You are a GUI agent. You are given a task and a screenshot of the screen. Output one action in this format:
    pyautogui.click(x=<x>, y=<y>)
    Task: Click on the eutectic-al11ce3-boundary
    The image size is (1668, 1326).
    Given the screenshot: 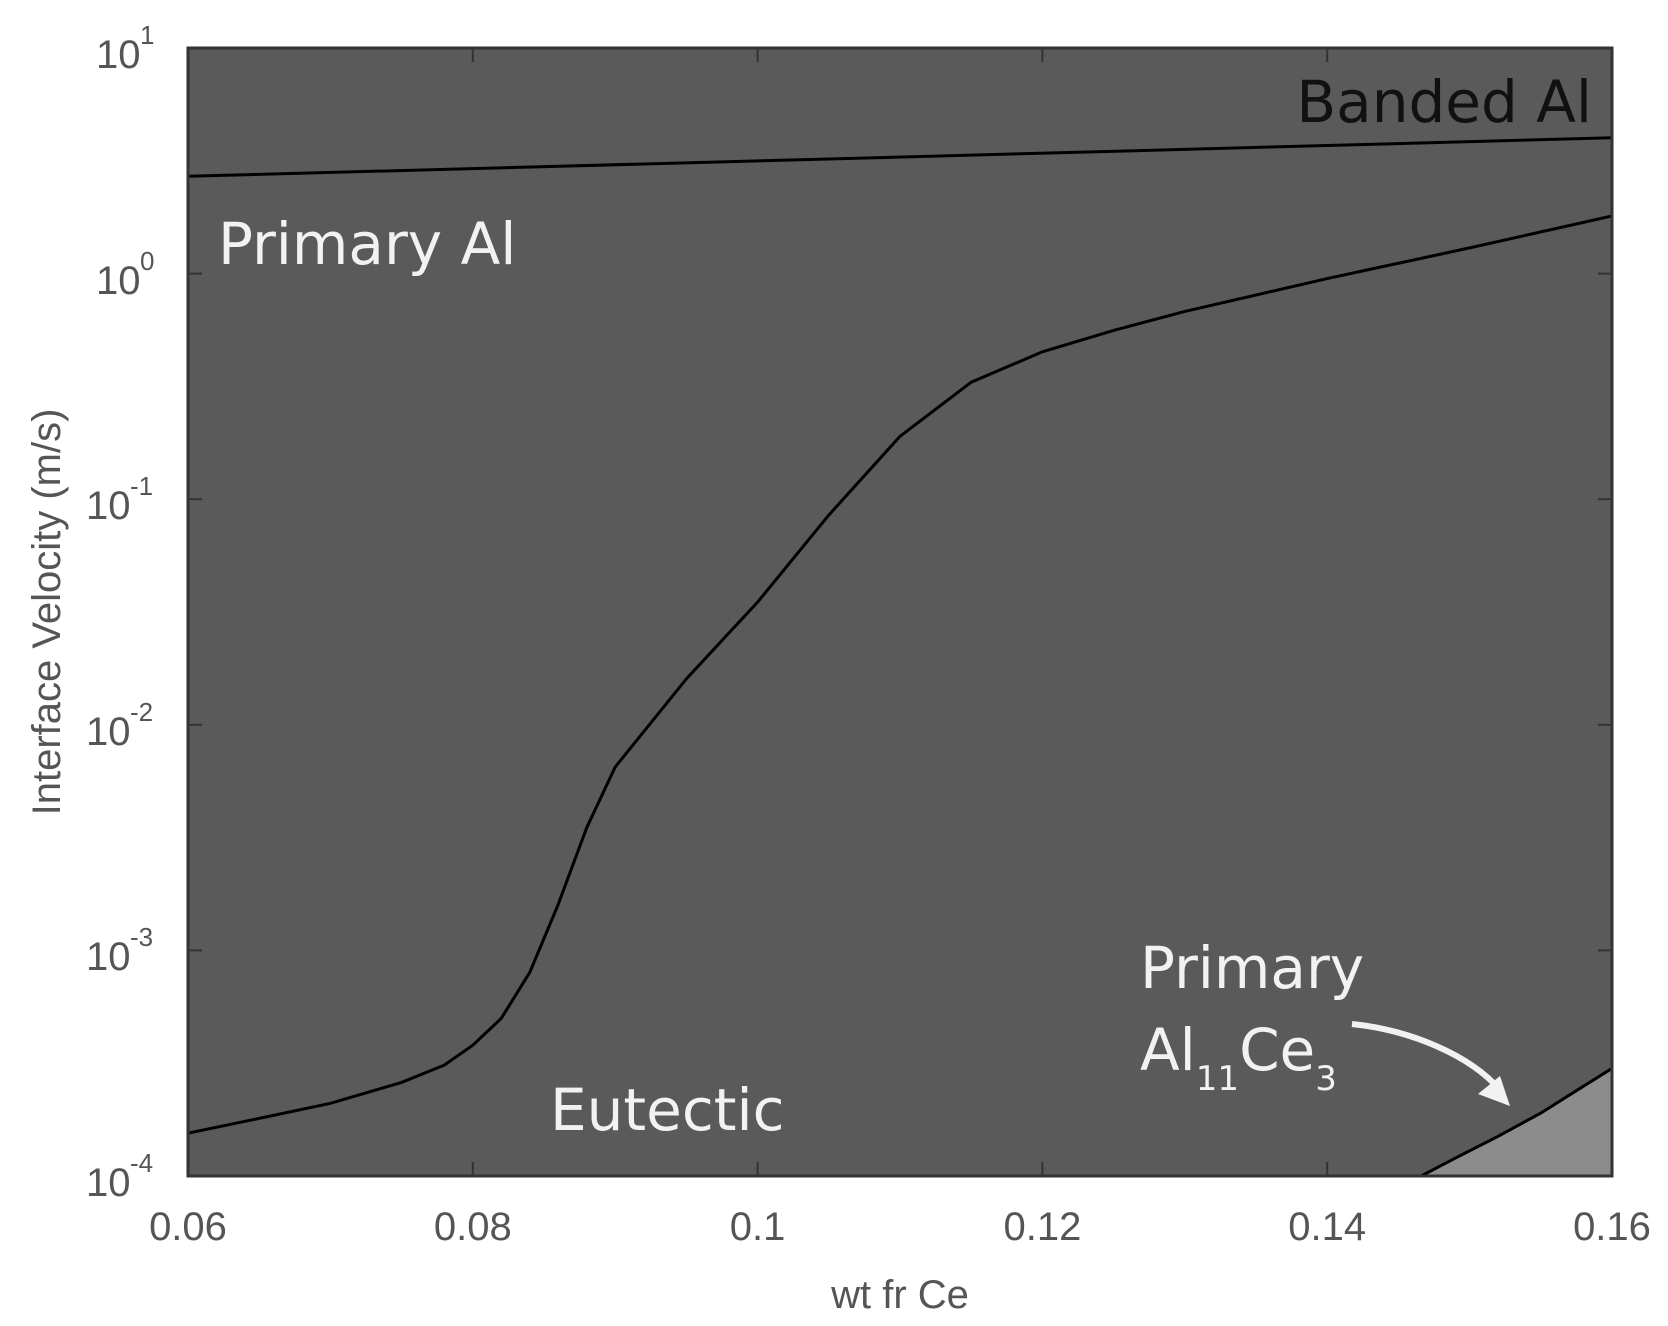 What is the action you would take?
    pyautogui.click(x=1516, y=1121)
    